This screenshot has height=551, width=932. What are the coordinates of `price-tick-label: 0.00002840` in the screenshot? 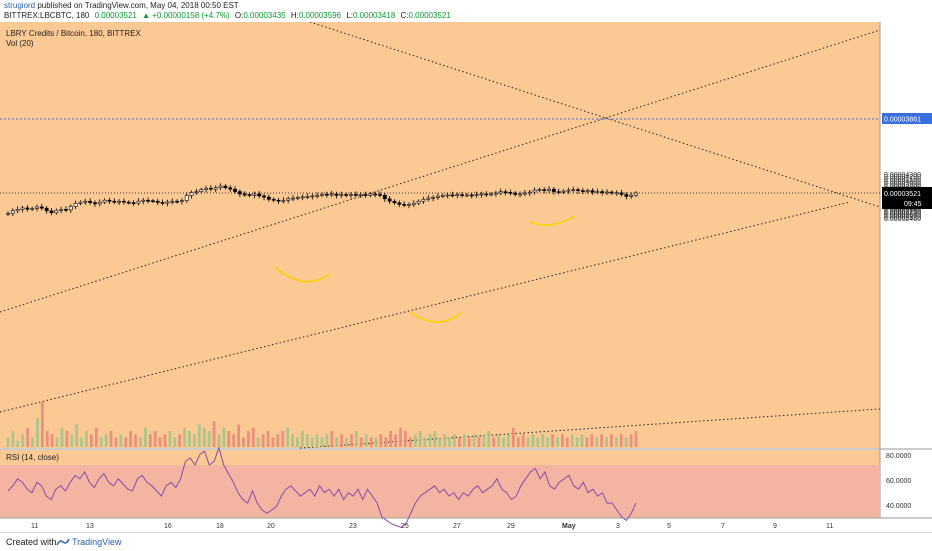 It's located at (902, 210).